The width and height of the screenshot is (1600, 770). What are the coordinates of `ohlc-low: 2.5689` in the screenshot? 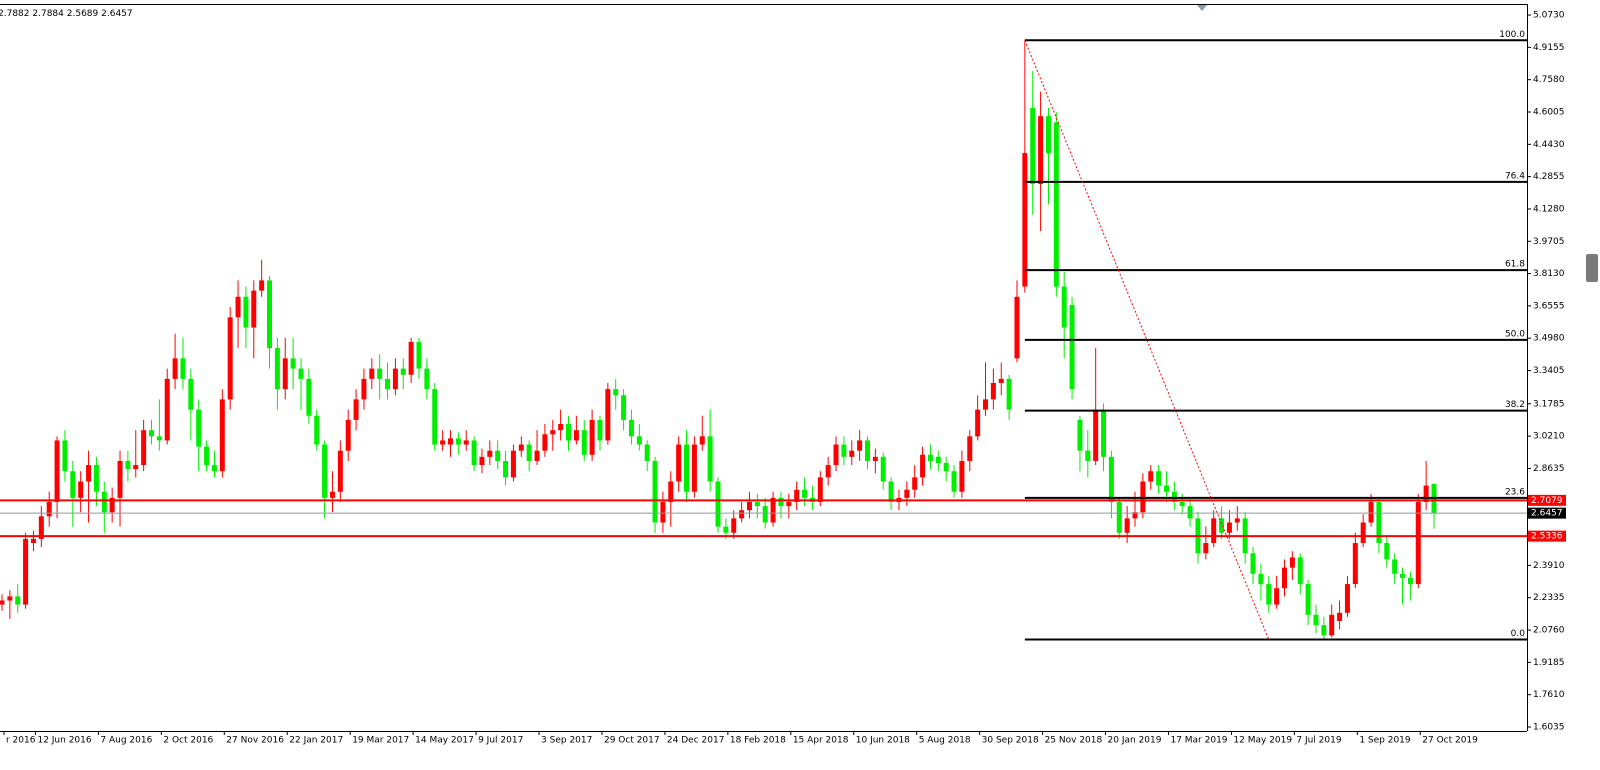 It's located at (83, 14).